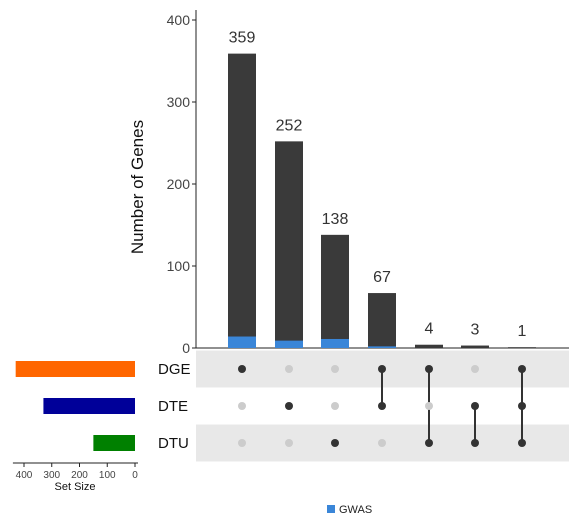  What do you see at coordinates (429, 329) in the screenshot?
I see `bar-value-label: 4` at bounding box center [429, 329].